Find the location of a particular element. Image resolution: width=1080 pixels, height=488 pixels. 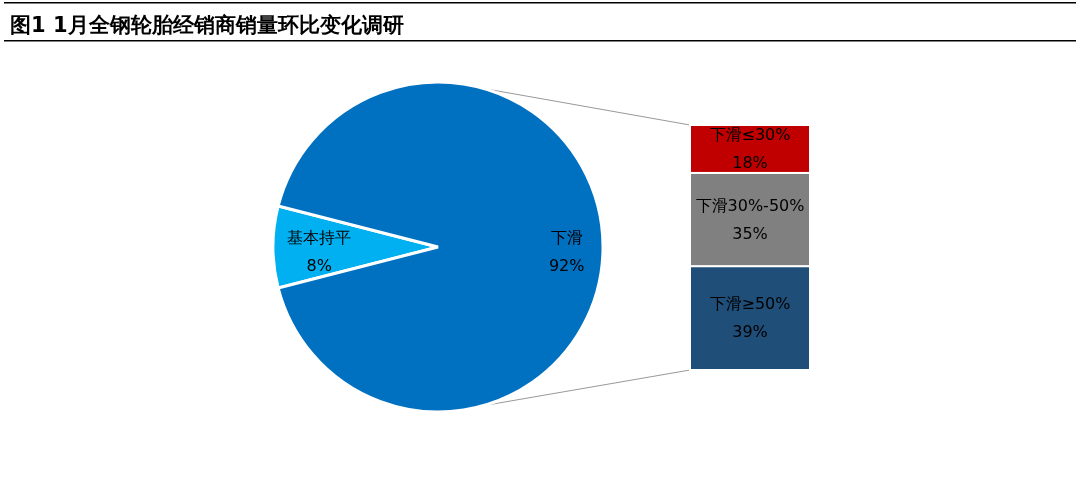

series-label: 下滑≤30% is located at coordinates (750, 134).